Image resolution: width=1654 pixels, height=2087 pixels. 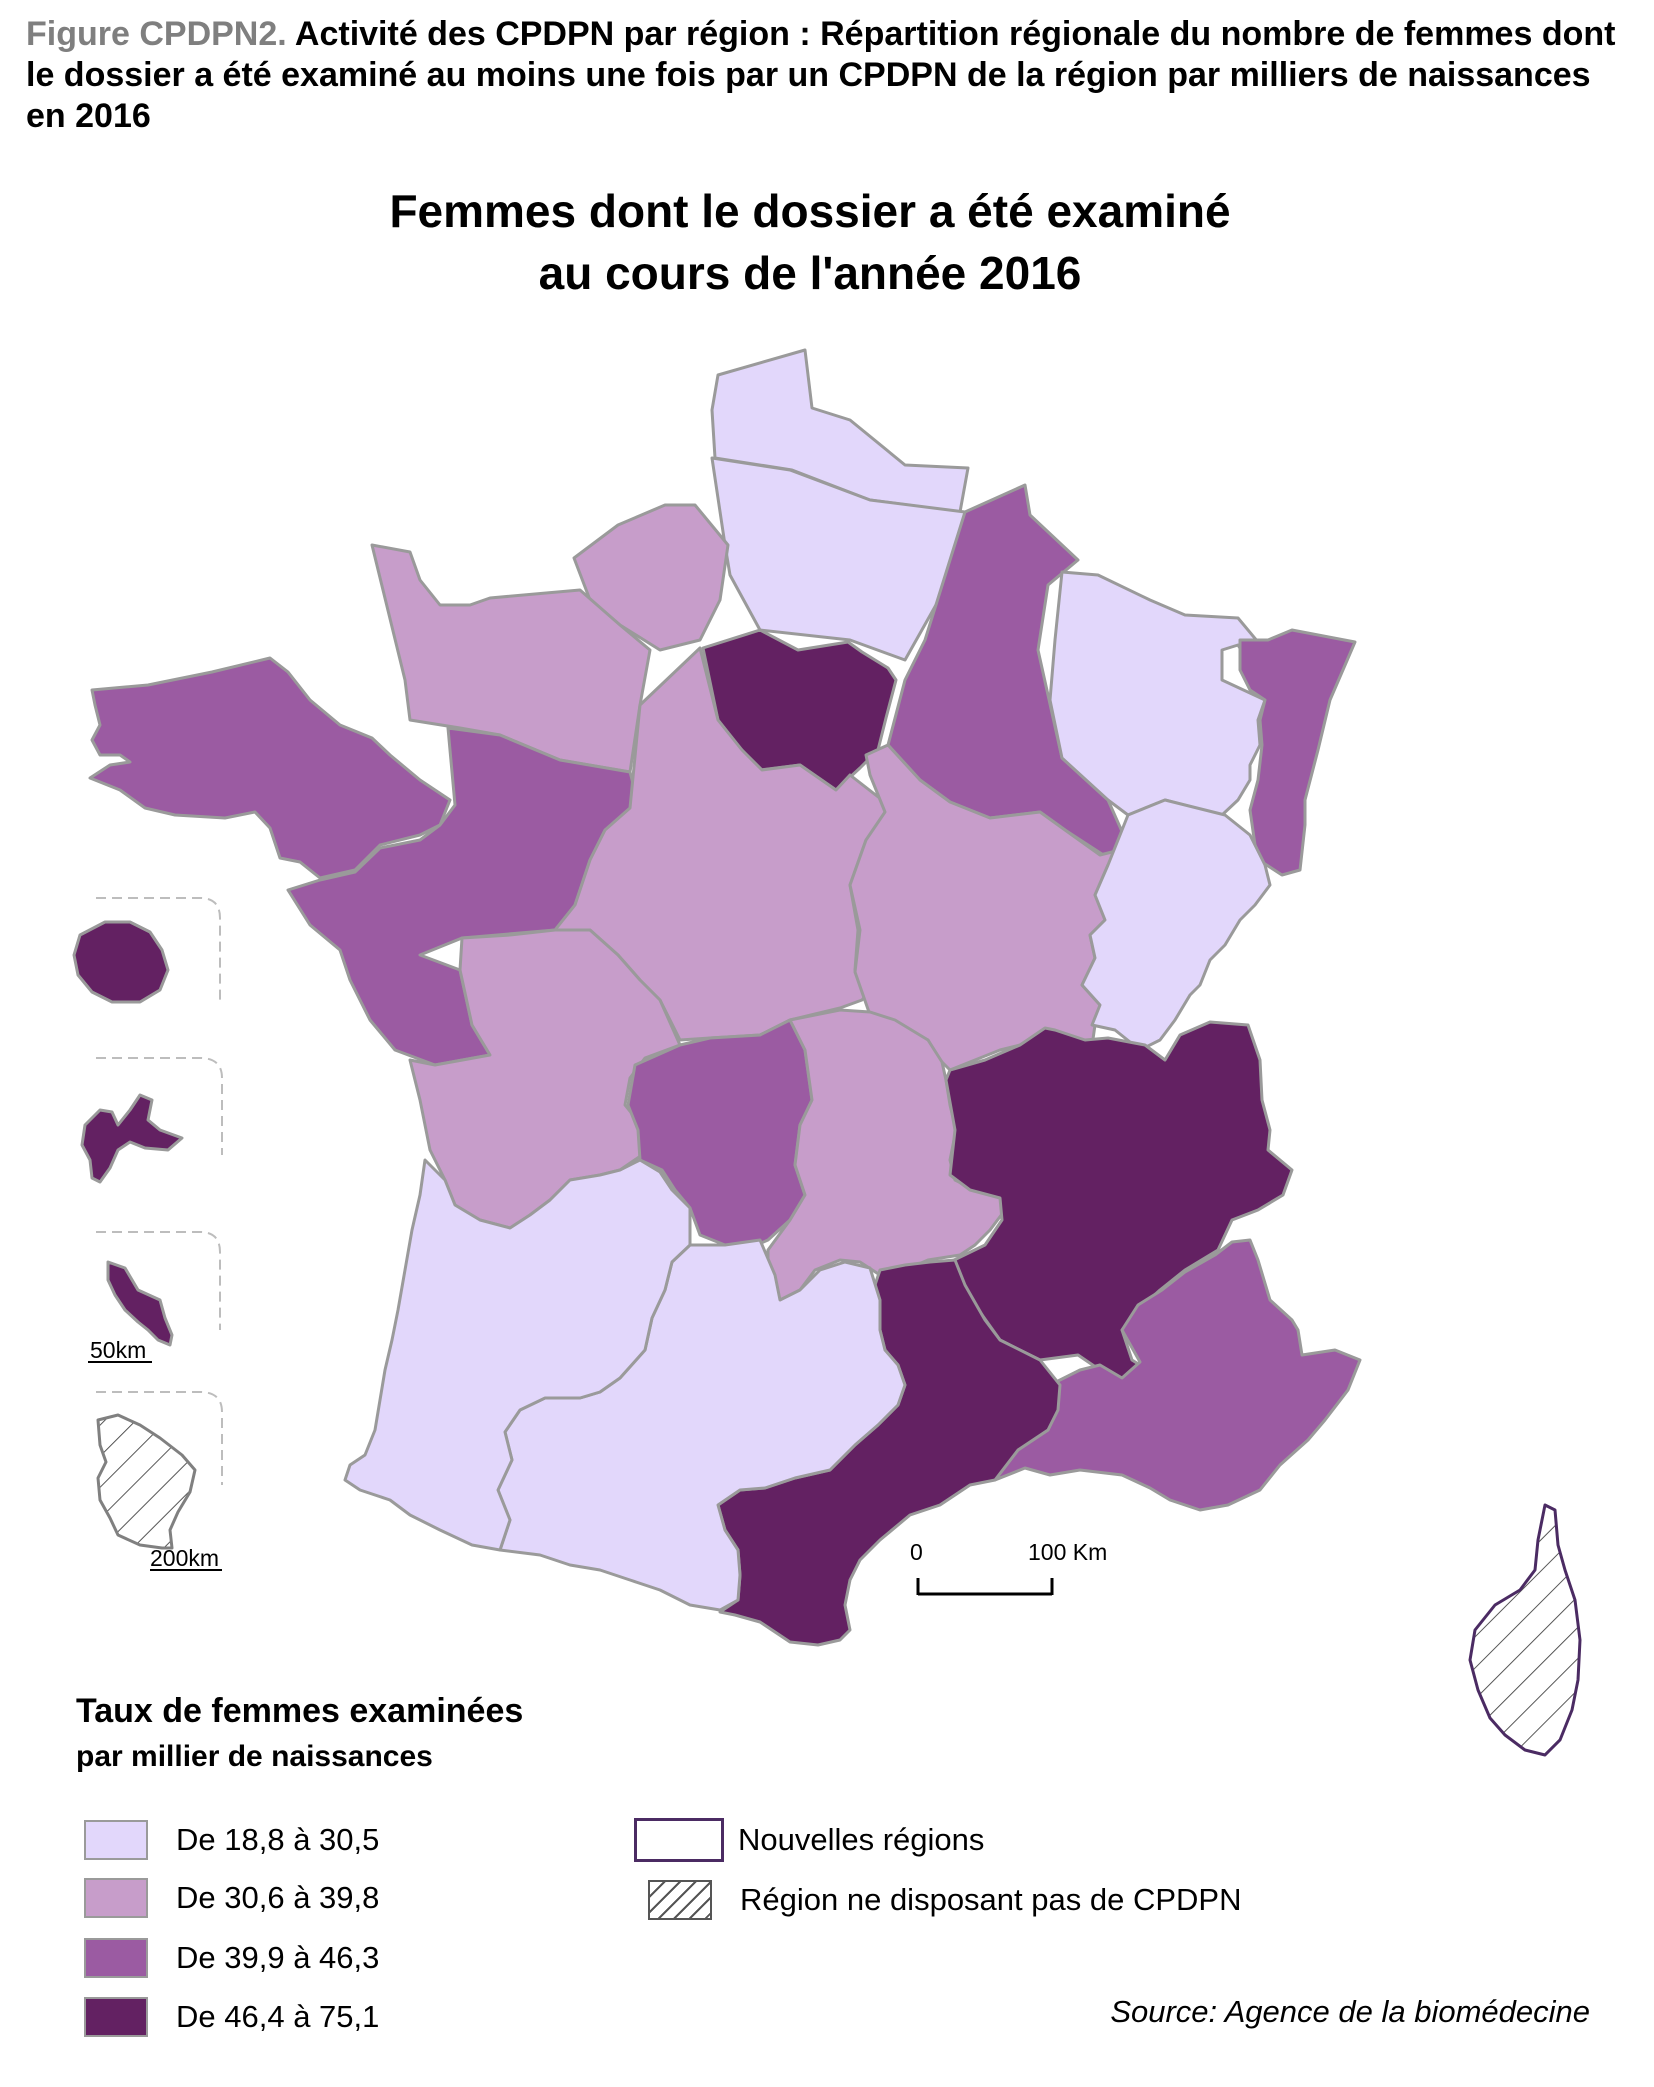 I want to click on legend-label-no-cpdpn: Région ne disposant pas de CPDPN, so click(x=991, y=1899).